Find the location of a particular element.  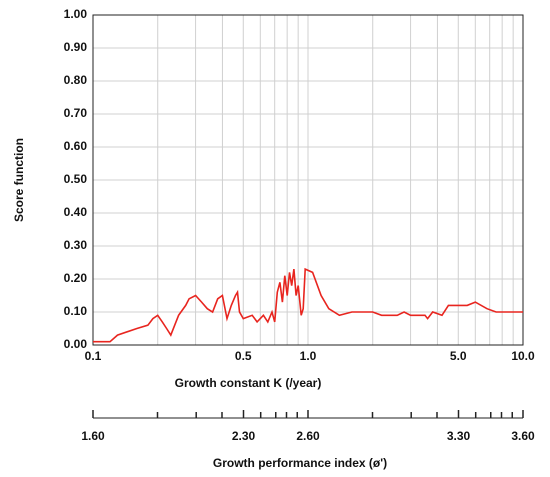

y-tick-label: 0.40 is located at coordinates (76, 212).